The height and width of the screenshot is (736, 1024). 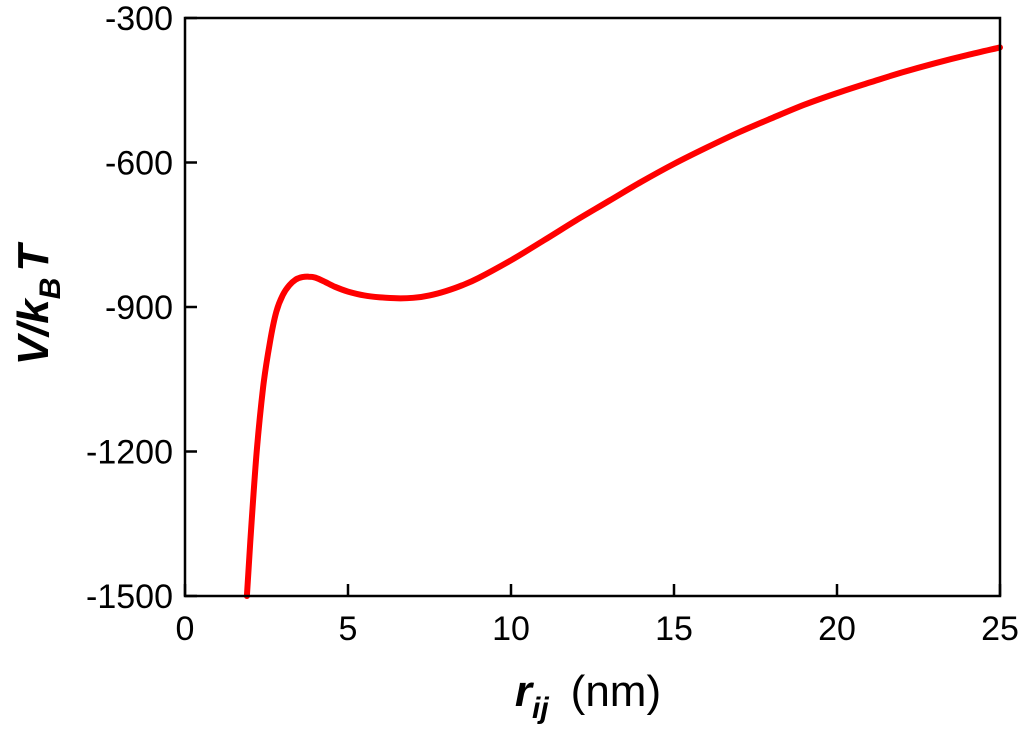 What do you see at coordinates (837, 629) in the screenshot?
I see `x-tick-label: 20` at bounding box center [837, 629].